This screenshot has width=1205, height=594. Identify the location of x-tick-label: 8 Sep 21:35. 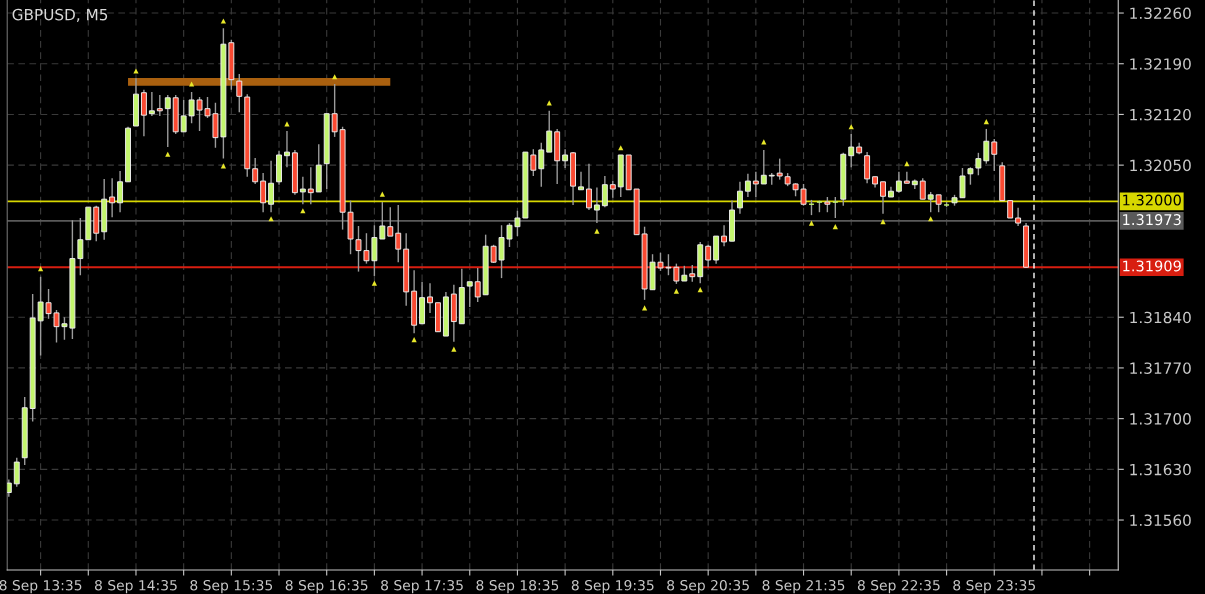
(803, 586).